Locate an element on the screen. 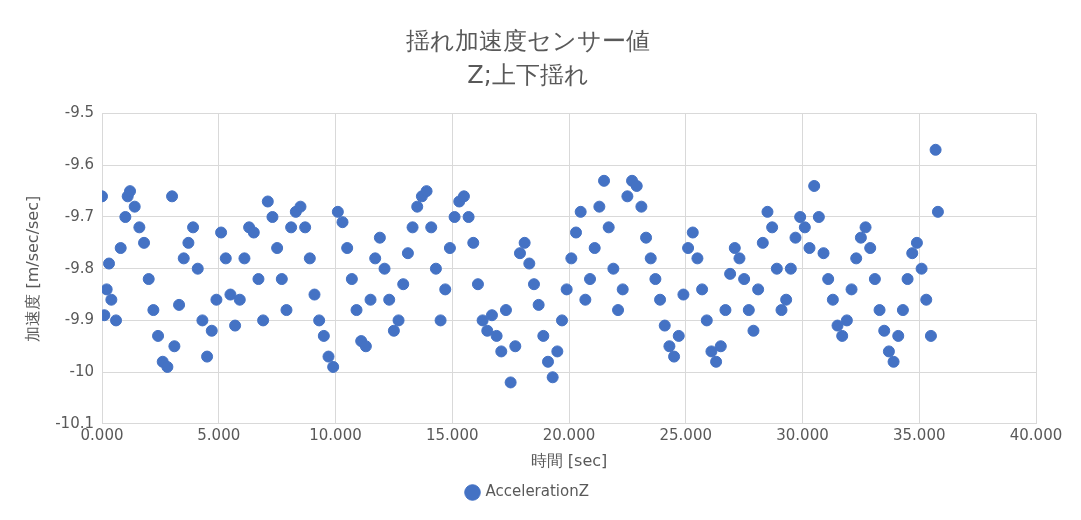 The width and height of the screenshot is (1081, 520). x-tick-label: 40.000 is located at coordinates (1036, 434).